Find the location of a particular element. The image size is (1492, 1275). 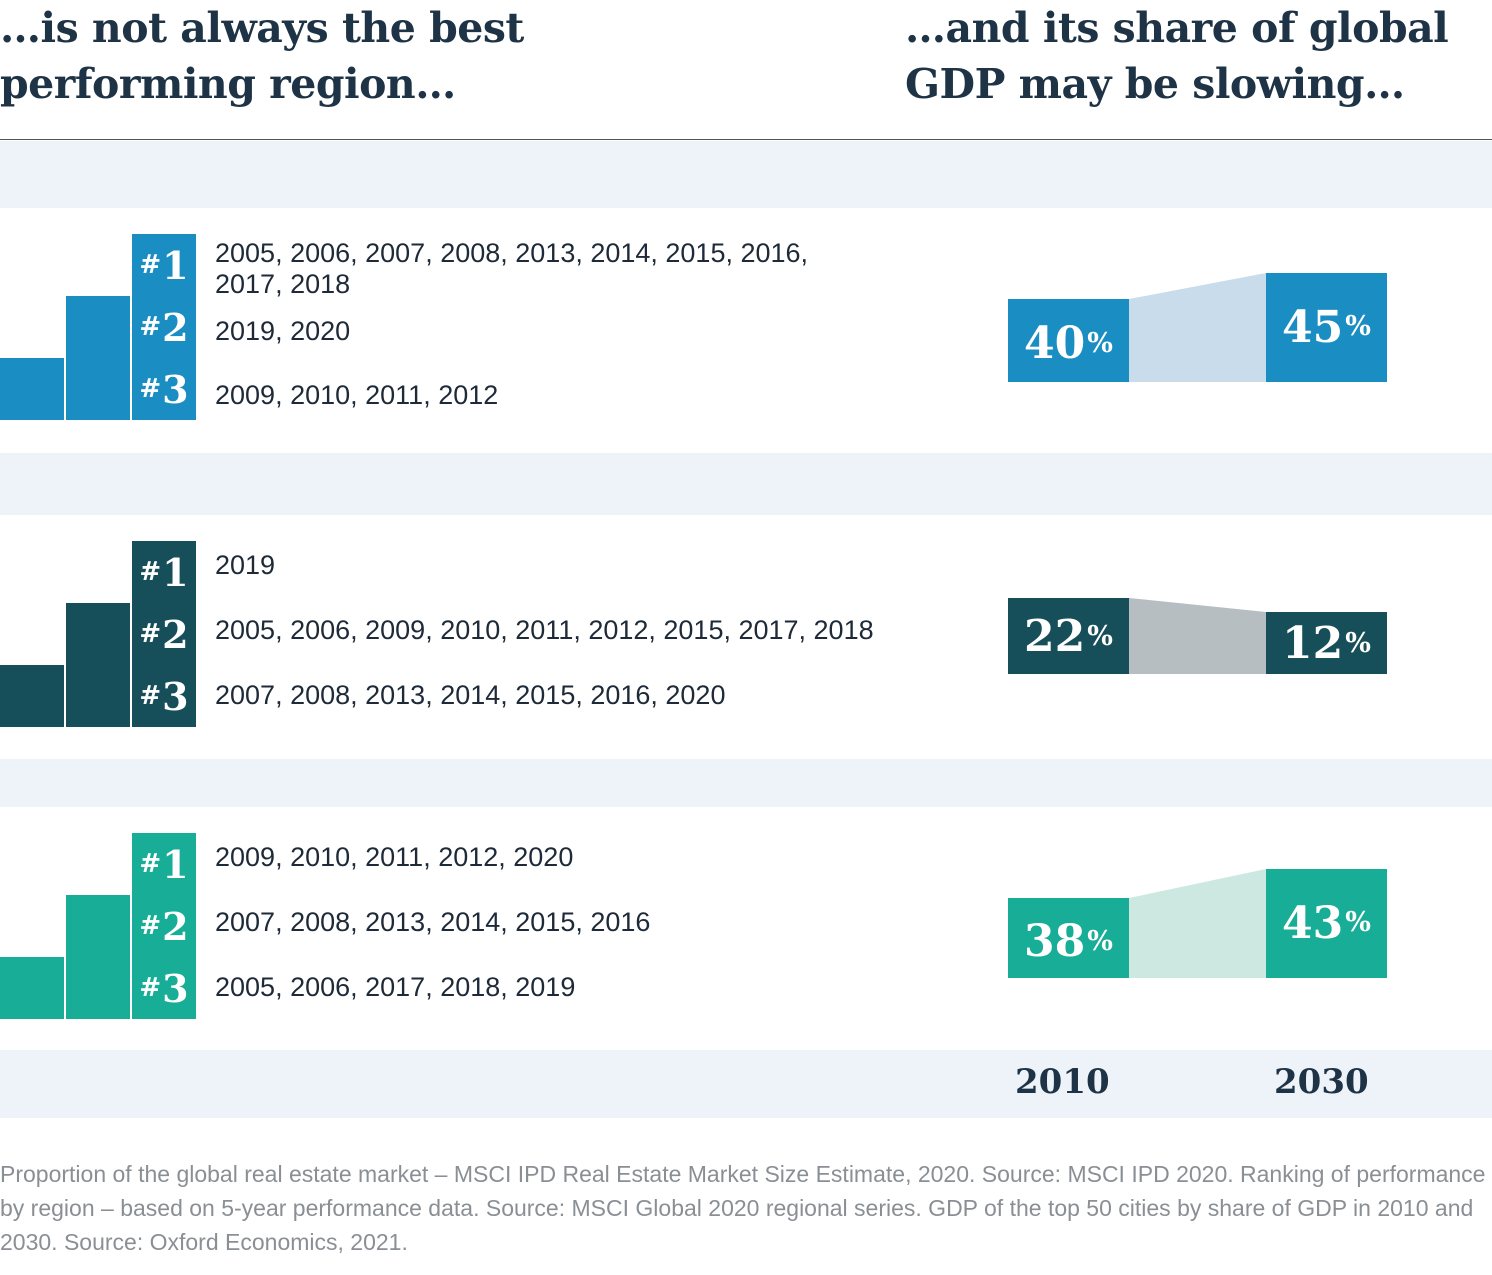

heading-divider is located at coordinates (746, 139).